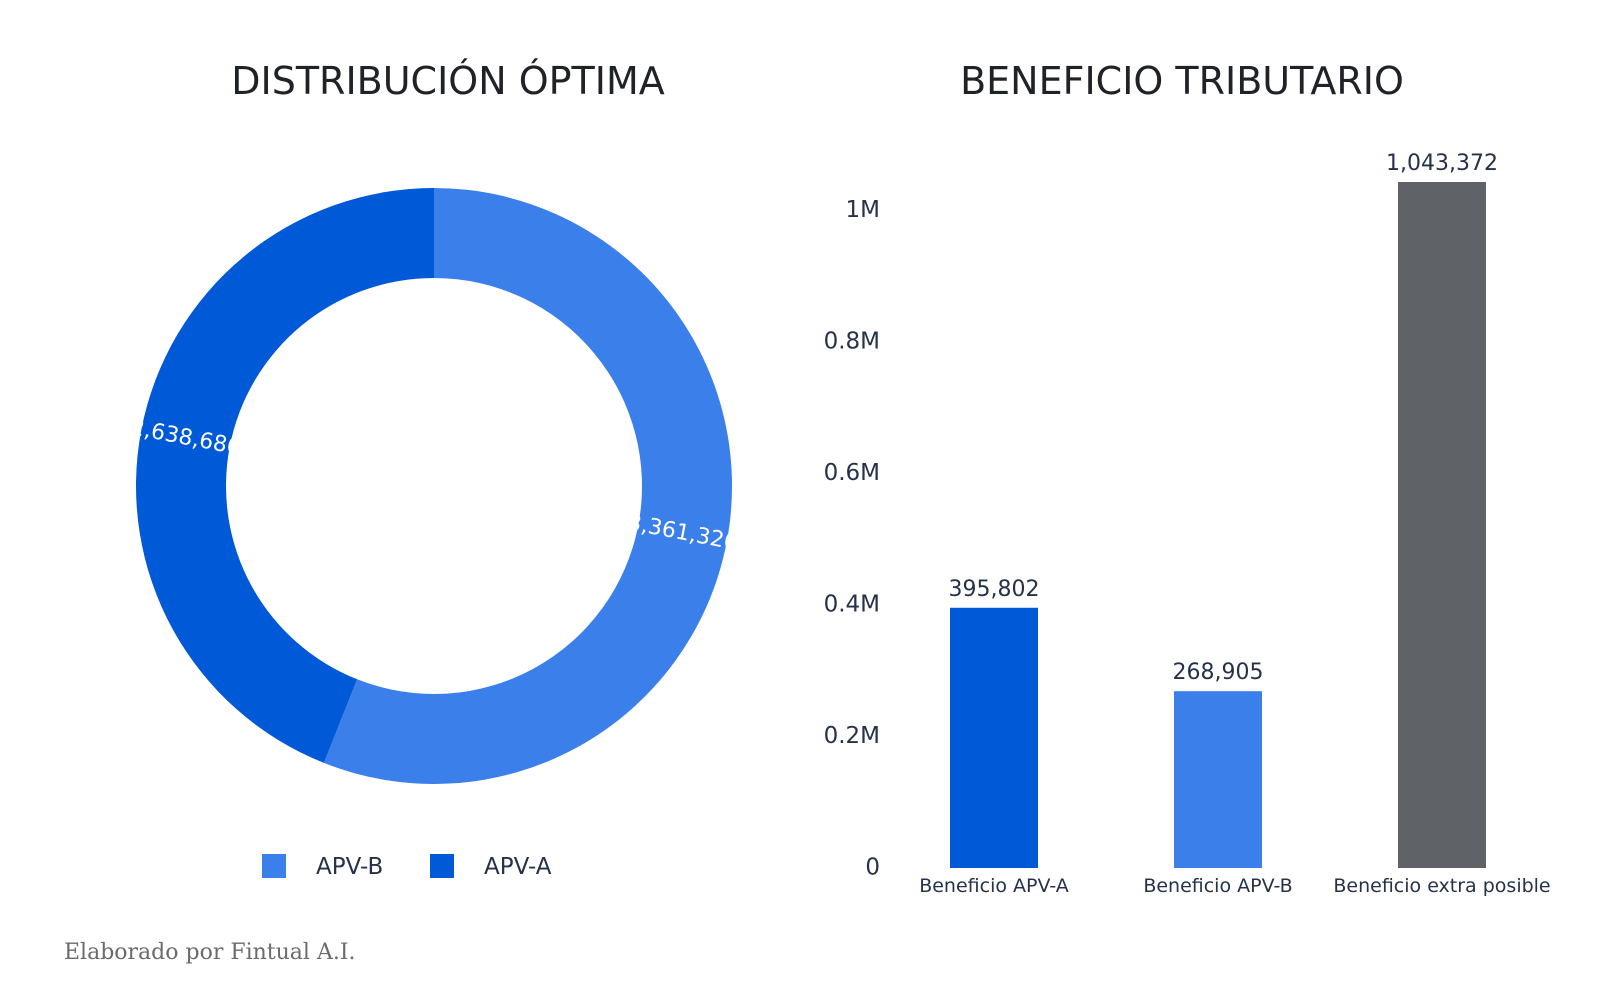 This screenshot has width=1600, height=1000. What do you see at coordinates (852, 605) in the screenshot?
I see `y-tick-label: 0.4M` at bounding box center [852, 605].